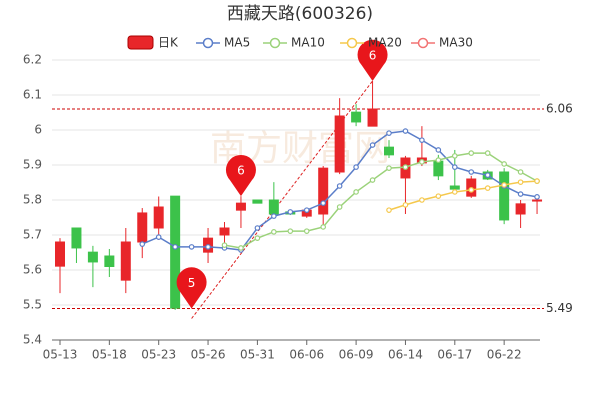 The height and width of the screenshot is (400, 600). Describe the element at coordinates (456, 43) in the screenshot. I see `legend-label: MA30` at that location.